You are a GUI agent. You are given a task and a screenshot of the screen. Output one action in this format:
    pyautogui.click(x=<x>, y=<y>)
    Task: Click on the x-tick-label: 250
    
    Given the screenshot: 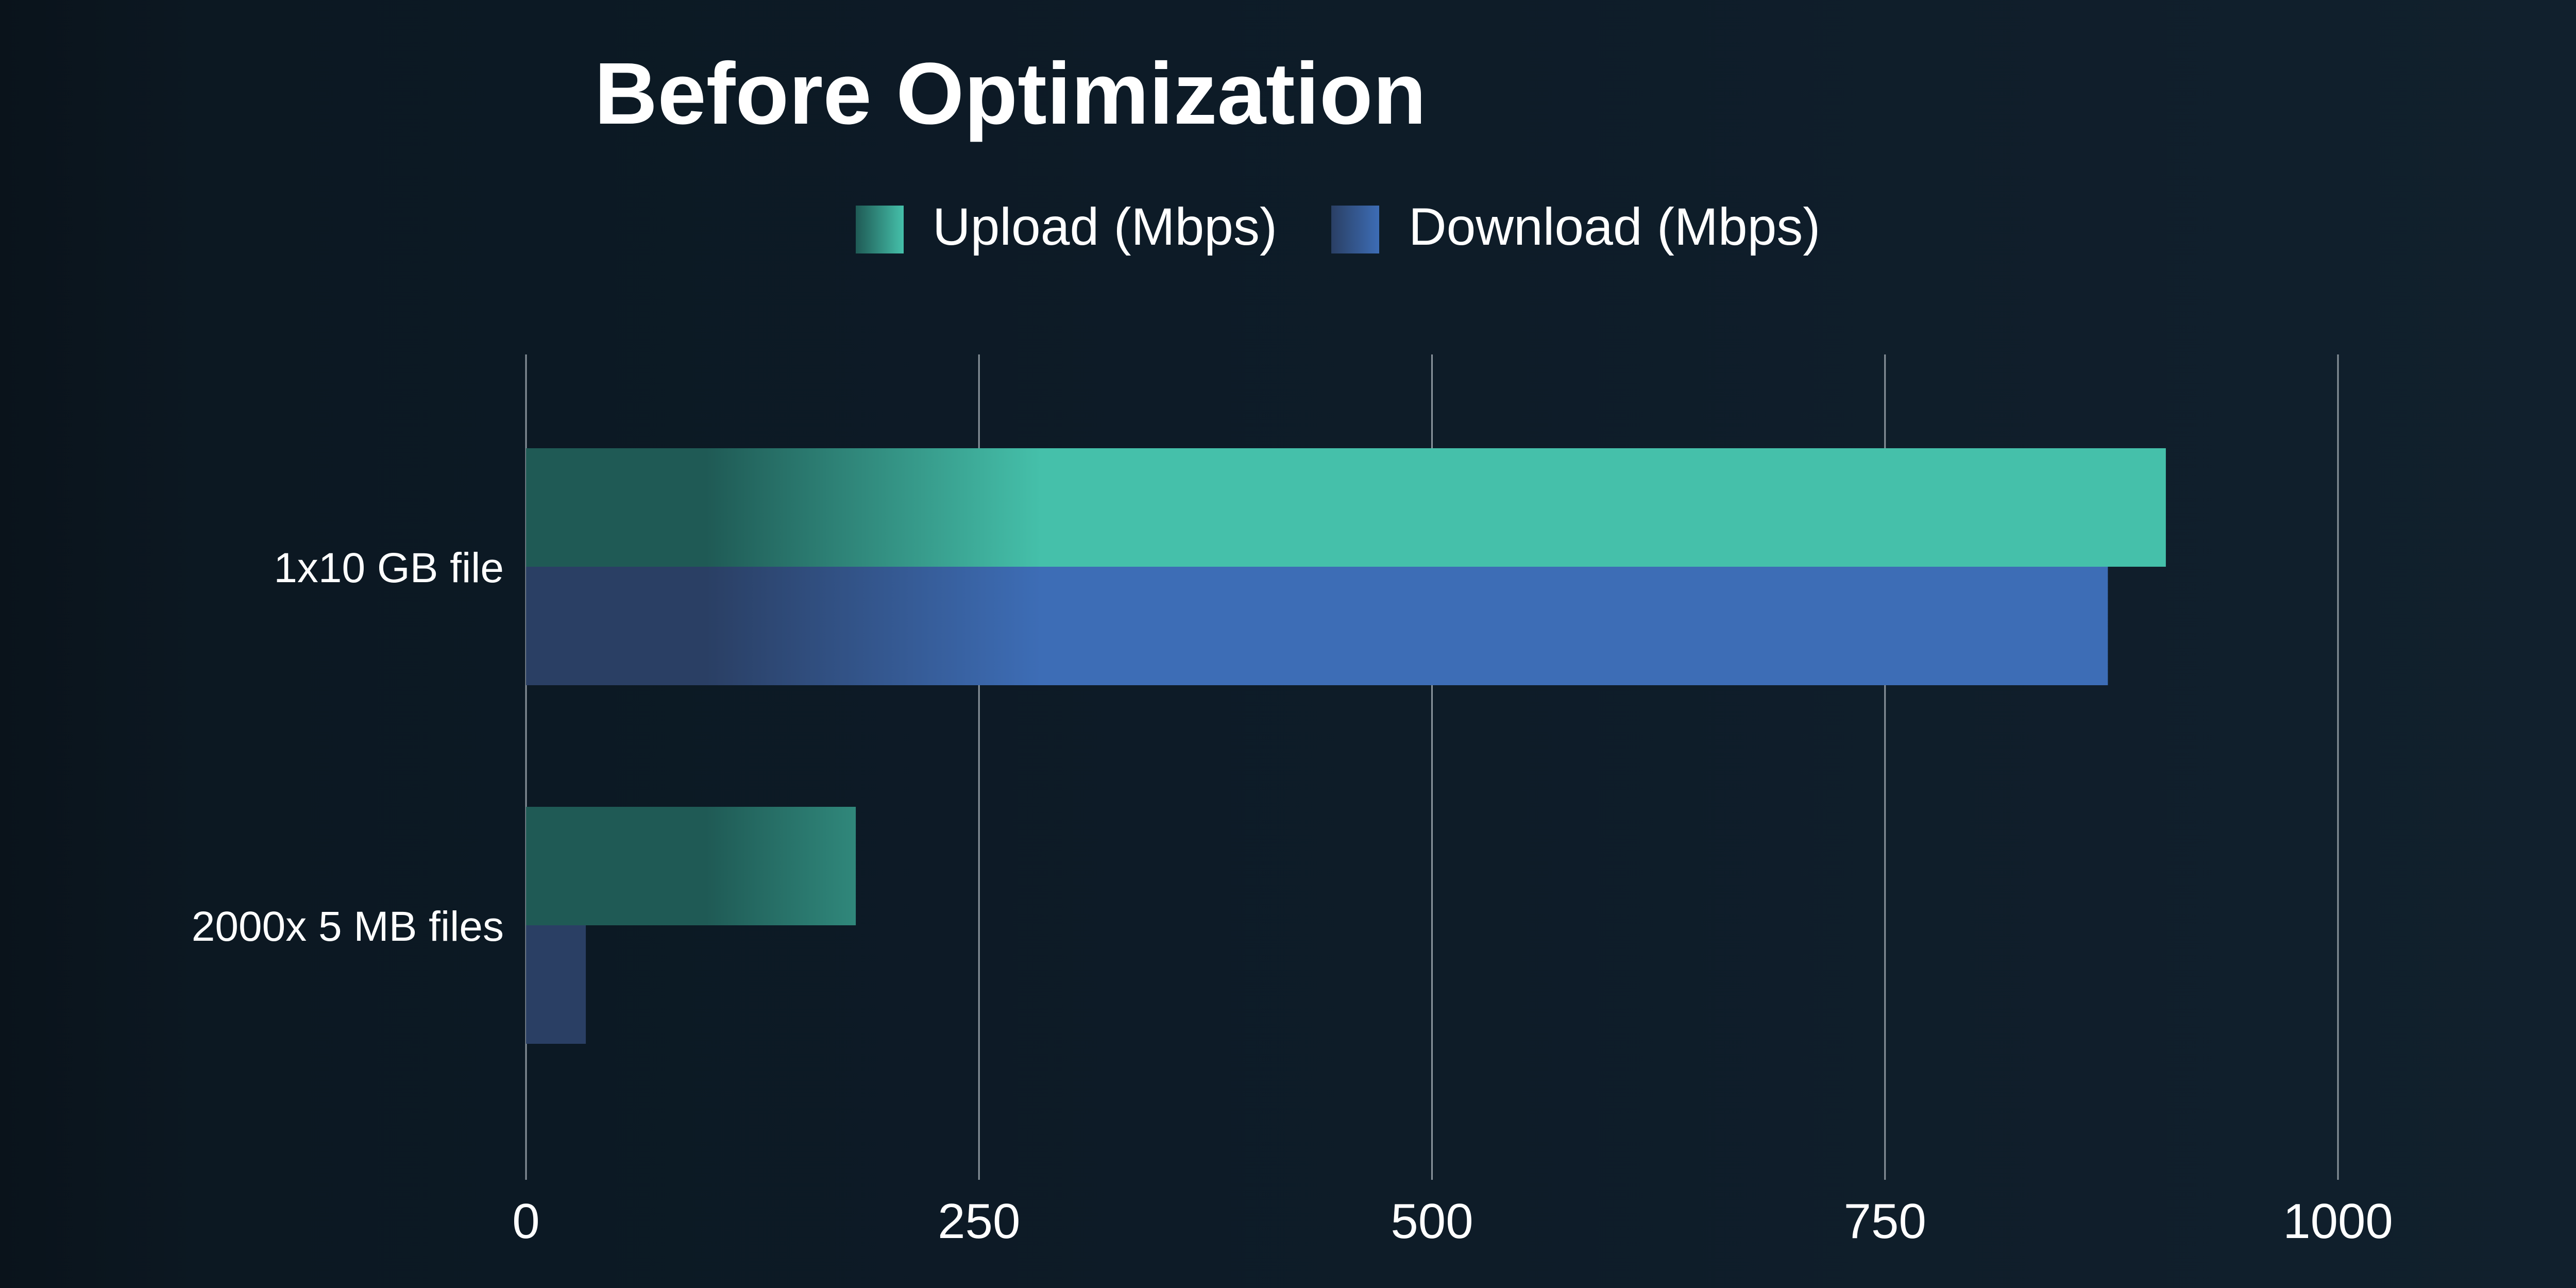 What is the action you would take?
    pyautogui.click(x=979, y=1221)
    